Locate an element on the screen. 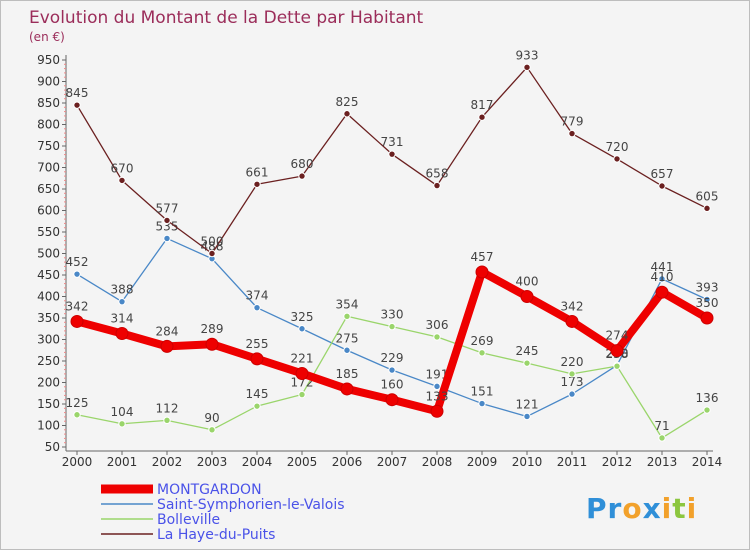 This screenshot has height=550, width=750. y-tick-label: 950 is located at coordinates (48, 60).